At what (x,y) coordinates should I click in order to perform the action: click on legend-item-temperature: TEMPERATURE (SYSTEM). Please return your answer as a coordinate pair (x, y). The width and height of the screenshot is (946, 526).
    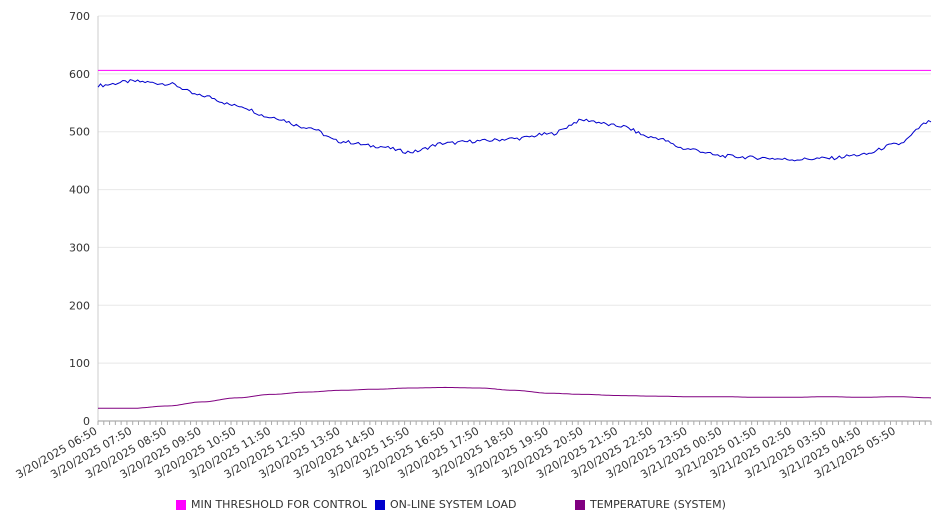
    Looking at the image, I should click on (650, 504).